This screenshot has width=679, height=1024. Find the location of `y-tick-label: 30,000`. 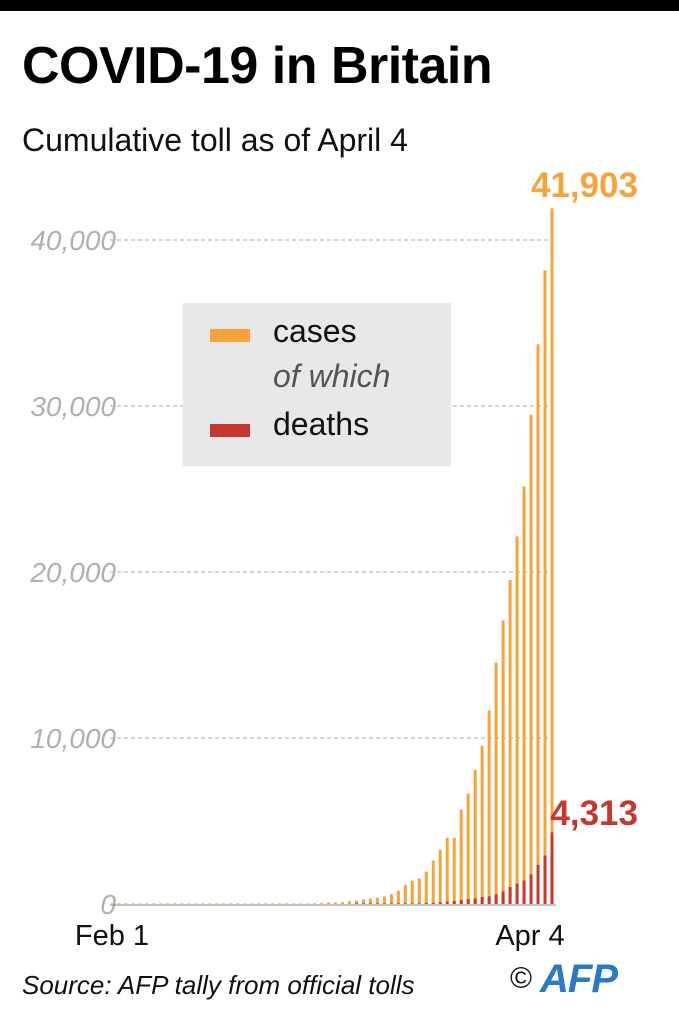

y-tick-label: 30,000 is located at coordinates (73, 406).